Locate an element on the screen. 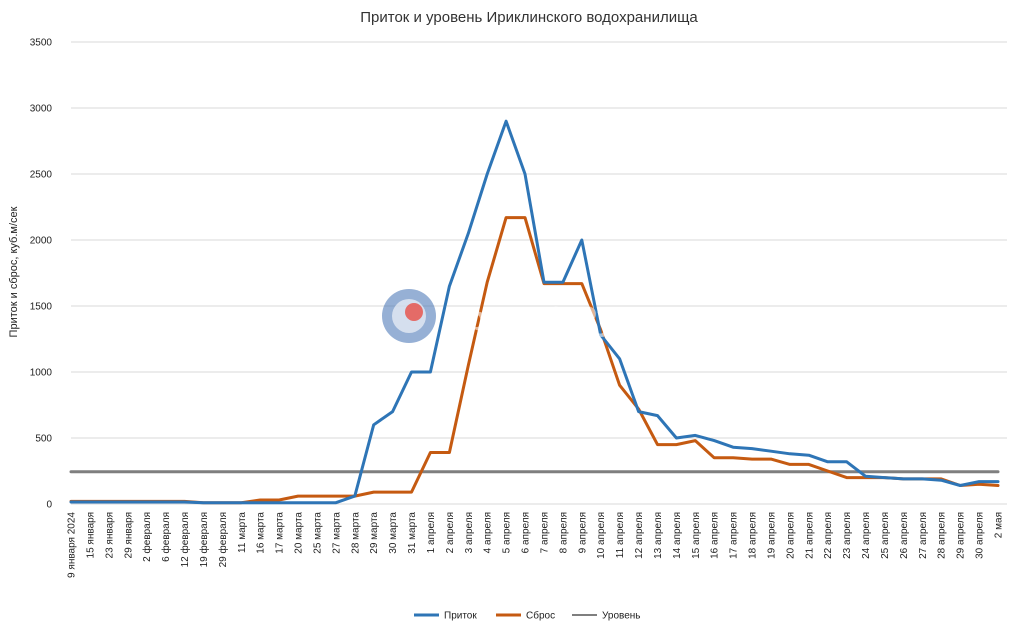 The height and width of the screenshot is (631, 1024). x-tick-label: 2 апреля is located at coordinates (450, 532).